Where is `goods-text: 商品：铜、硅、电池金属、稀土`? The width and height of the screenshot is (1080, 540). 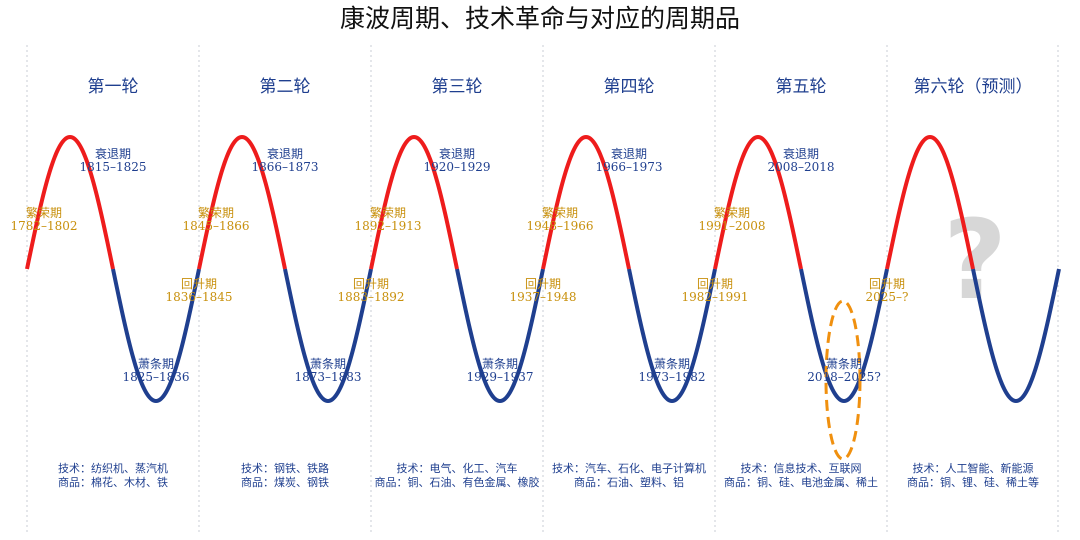 goods-text: 商品：铜、硅、电池金属、稀土 is located at coordinates (801, 482).